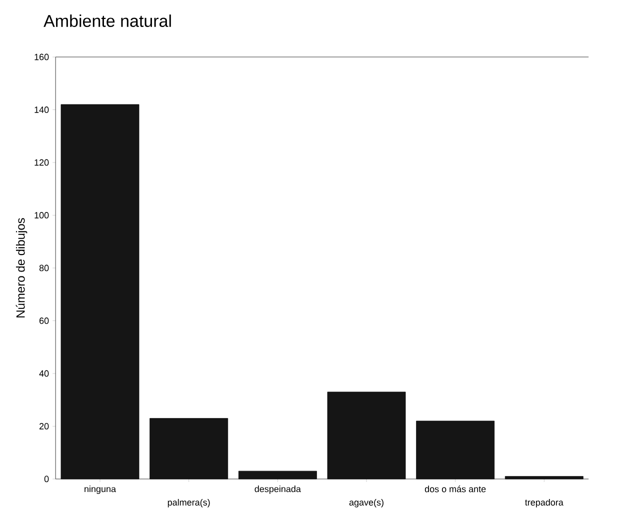  What do you see at coordinates (366, 503) in the screenshot?
I see `x-tick-label: agave(s)` at bounding box center [366, 503].